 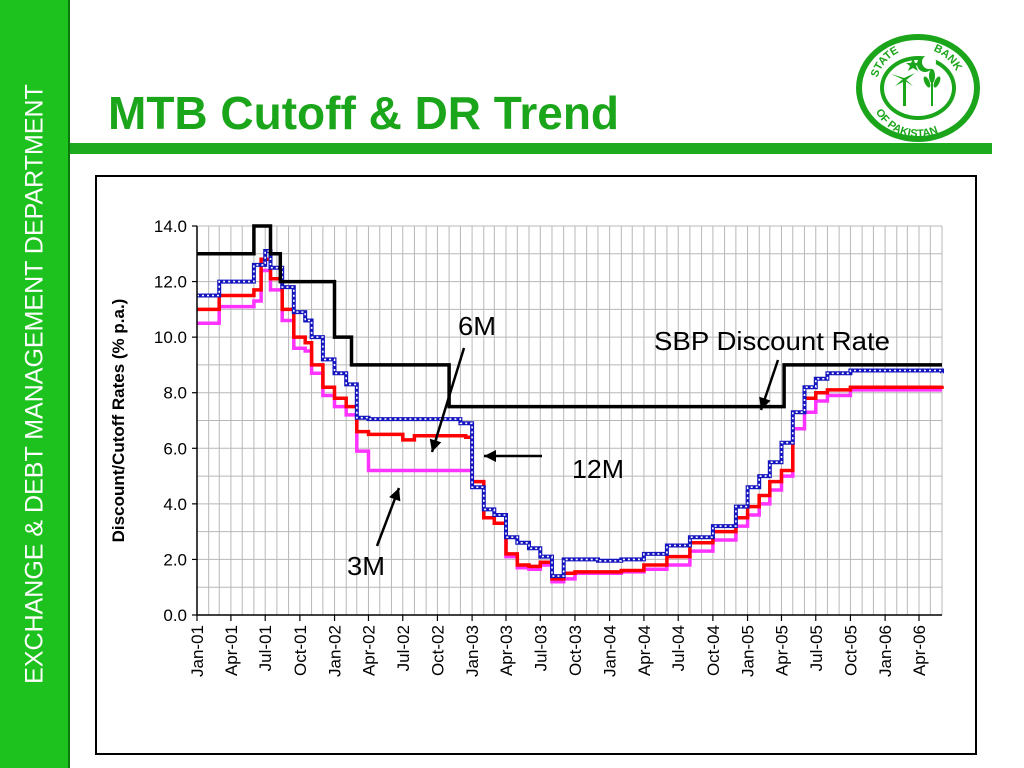 I want to click on annotation-label-6m: 6M, so click(x=477, y=326).